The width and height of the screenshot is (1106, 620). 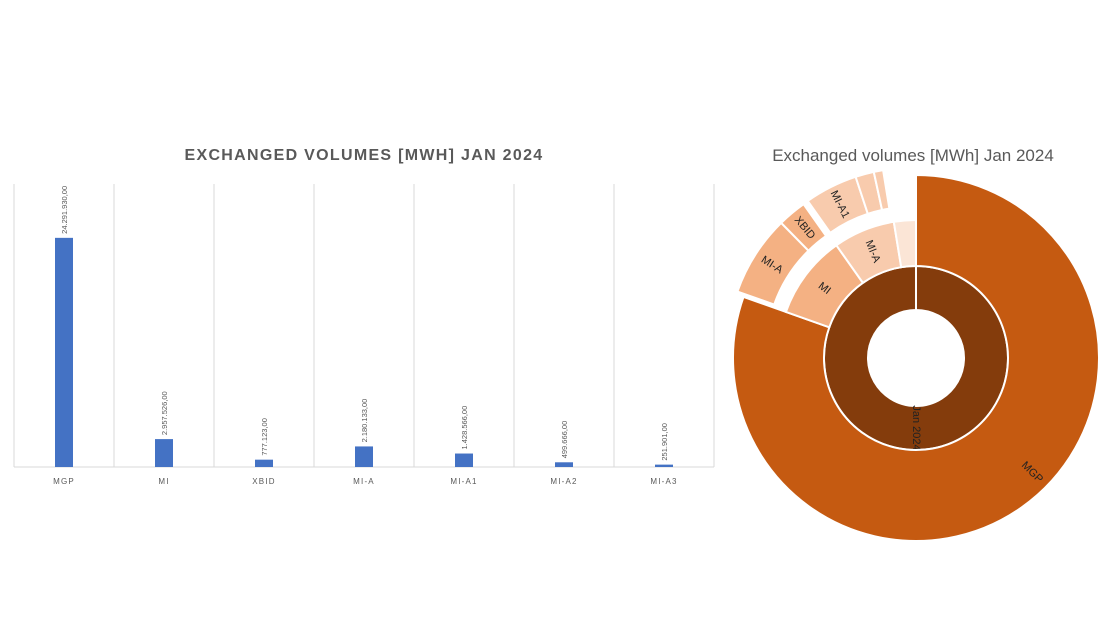 What do you see at coordinates (64, 352) in the screenshot?
I see `bar-mgp` at bounding box center [64, 352].